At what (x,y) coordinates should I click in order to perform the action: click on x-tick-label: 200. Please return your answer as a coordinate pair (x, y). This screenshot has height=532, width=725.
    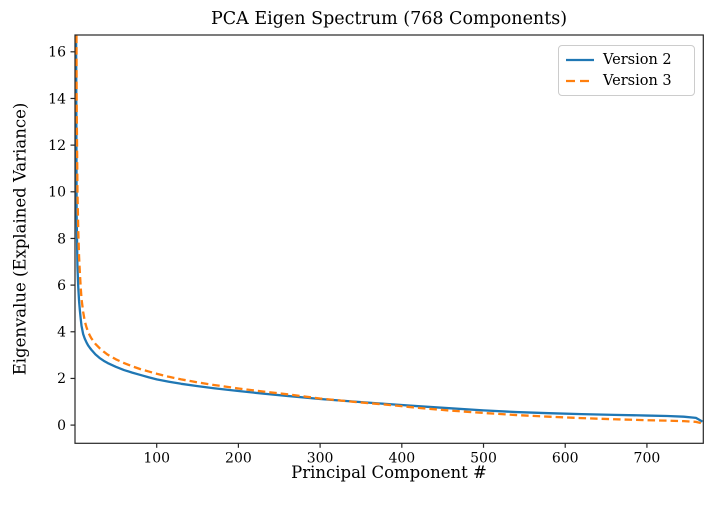
    Looking at the image, I should click on (238, 458).